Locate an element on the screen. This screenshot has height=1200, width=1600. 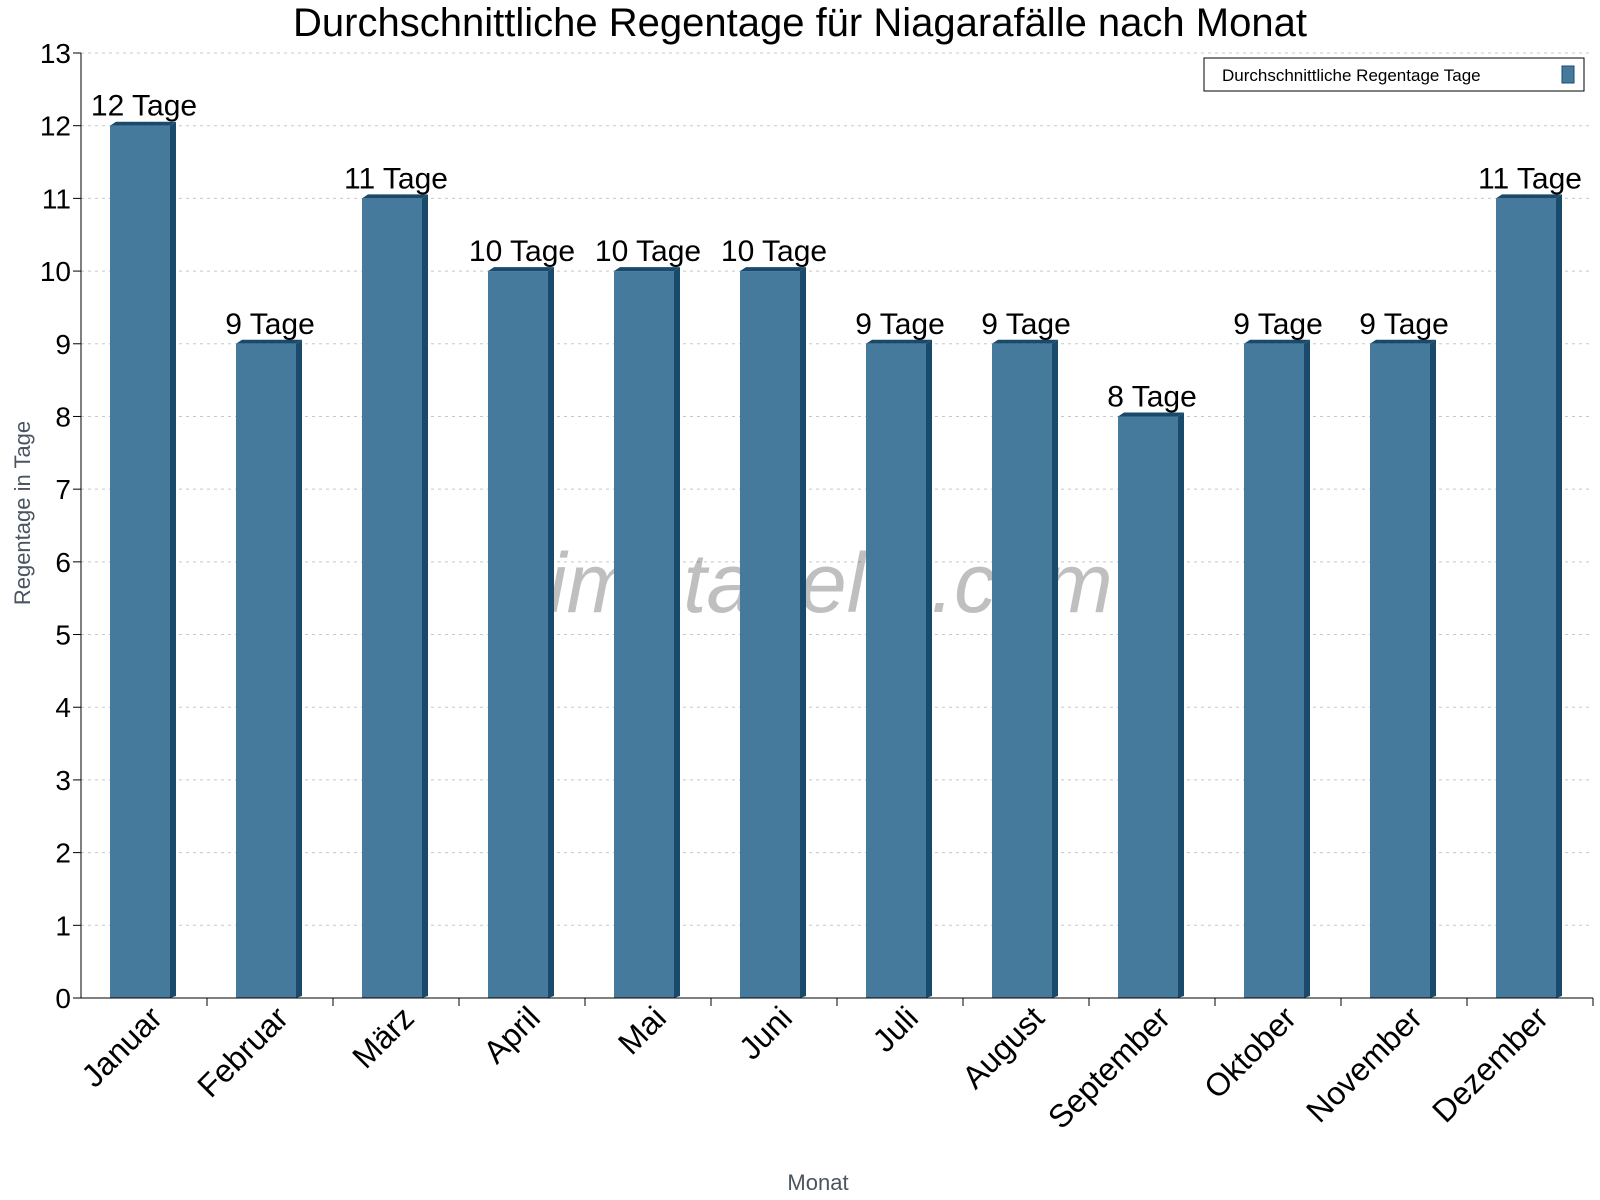
x-tick-label: Mai is located at coordinates (642, 1030).